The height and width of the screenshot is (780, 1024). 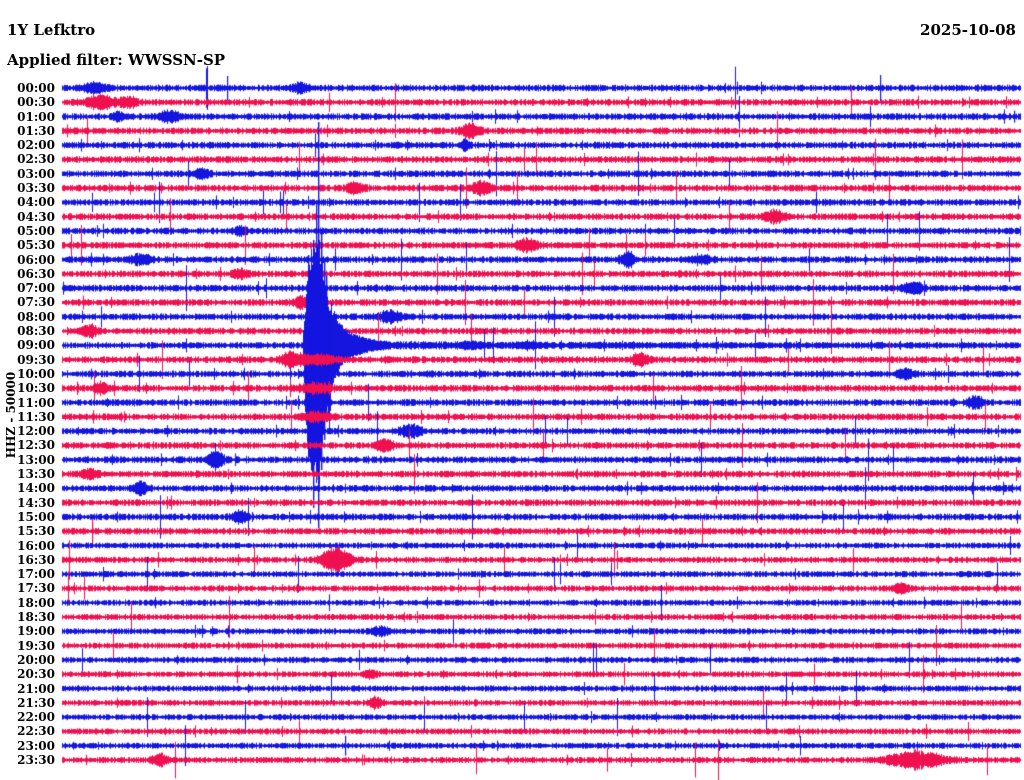 What do you see at coordinates (36, 345) in the screenshot?
I see `time-label: 09:00` at bounding box center [36, 345].